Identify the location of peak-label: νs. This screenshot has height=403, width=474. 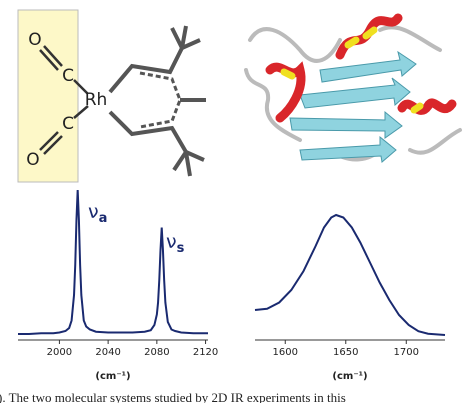
(175, 243).